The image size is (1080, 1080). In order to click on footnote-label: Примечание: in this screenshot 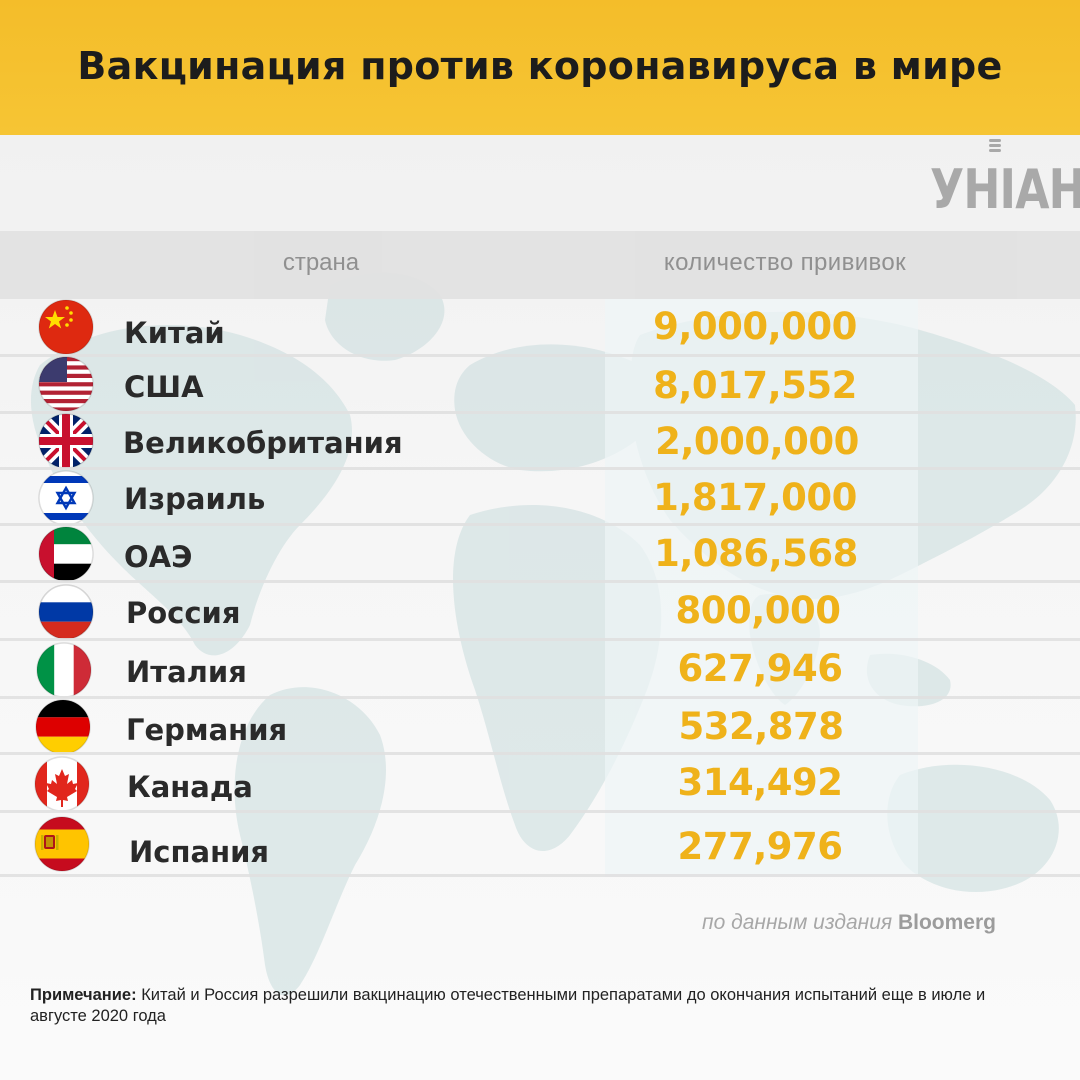, I will do `click(83, 995)`.